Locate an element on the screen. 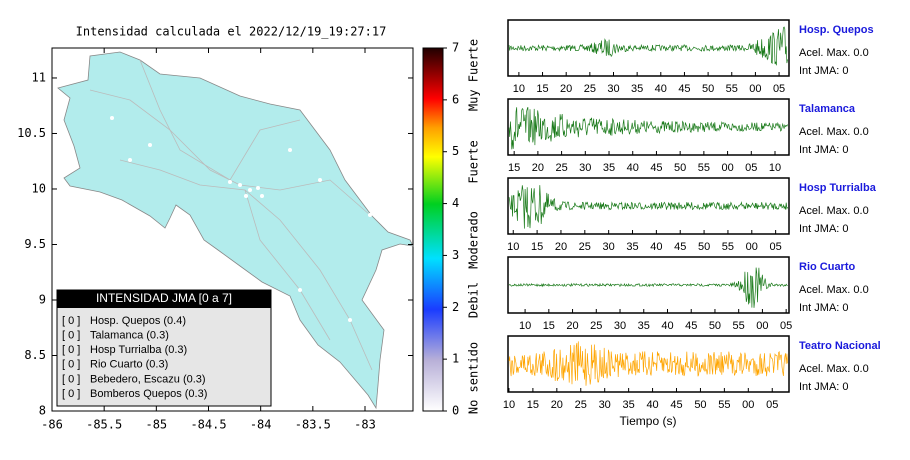 The image size is (910, 460). legend-station: Talamanca (0.3) is located at coordinates (129, 336).